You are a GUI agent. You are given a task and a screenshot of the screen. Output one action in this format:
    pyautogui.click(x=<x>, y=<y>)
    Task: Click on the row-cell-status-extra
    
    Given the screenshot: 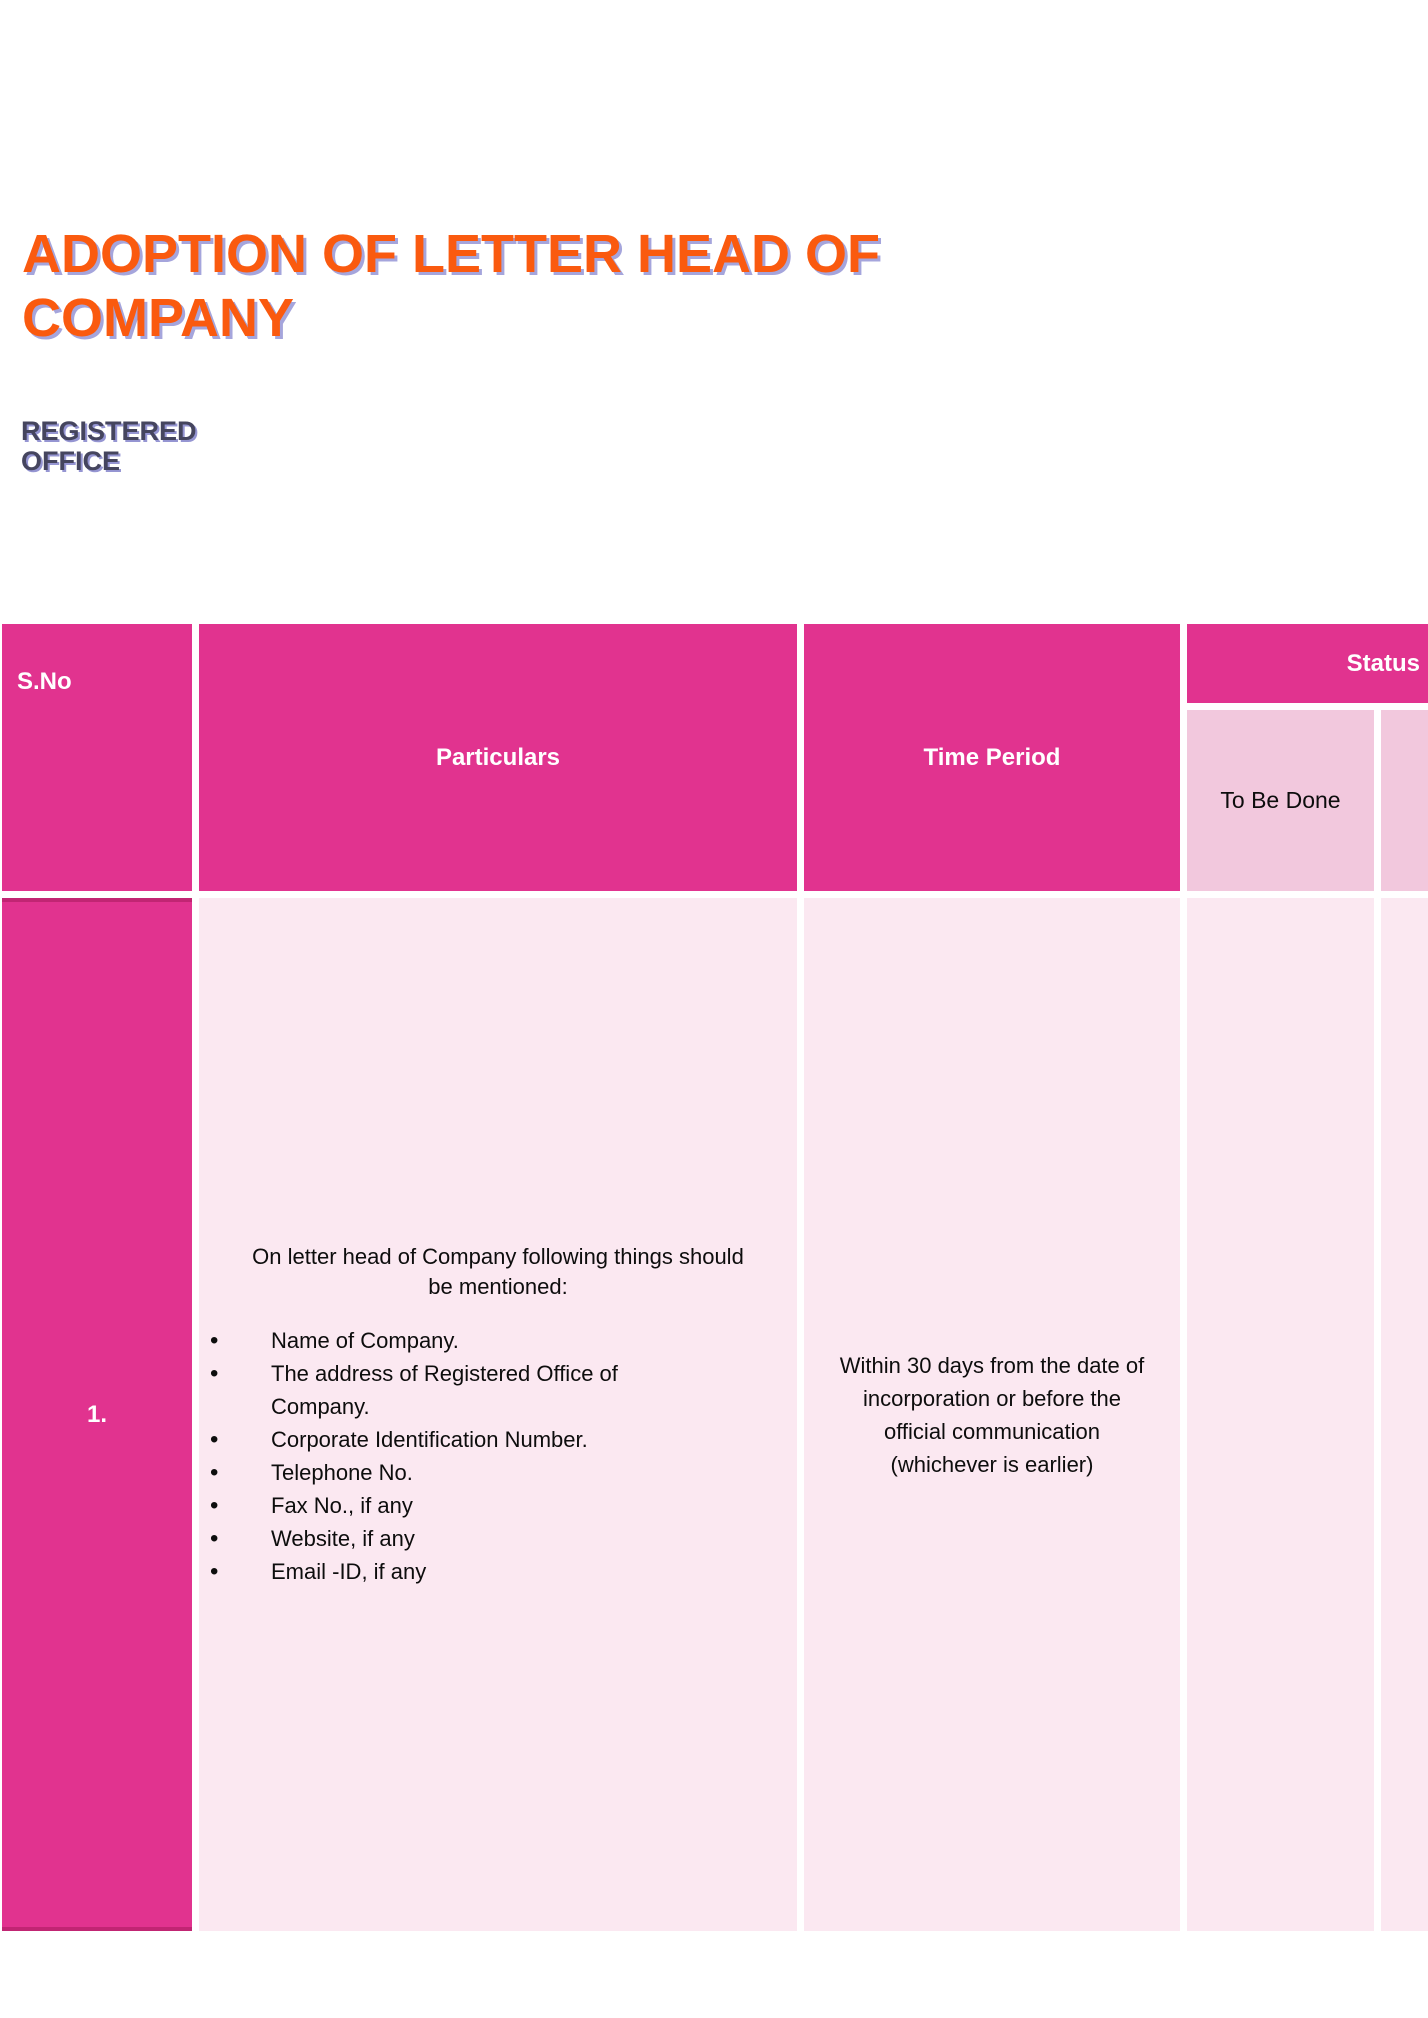 What is the action you would take?
    pyautogui.click(x=1404, y=1414)
    